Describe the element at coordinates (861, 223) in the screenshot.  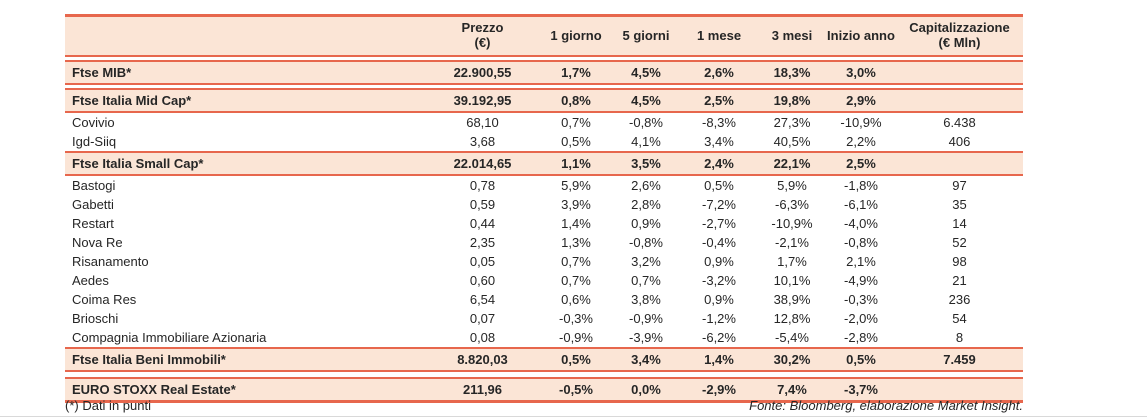
I see `cell-inizio-anno: -4,0%` at that location.